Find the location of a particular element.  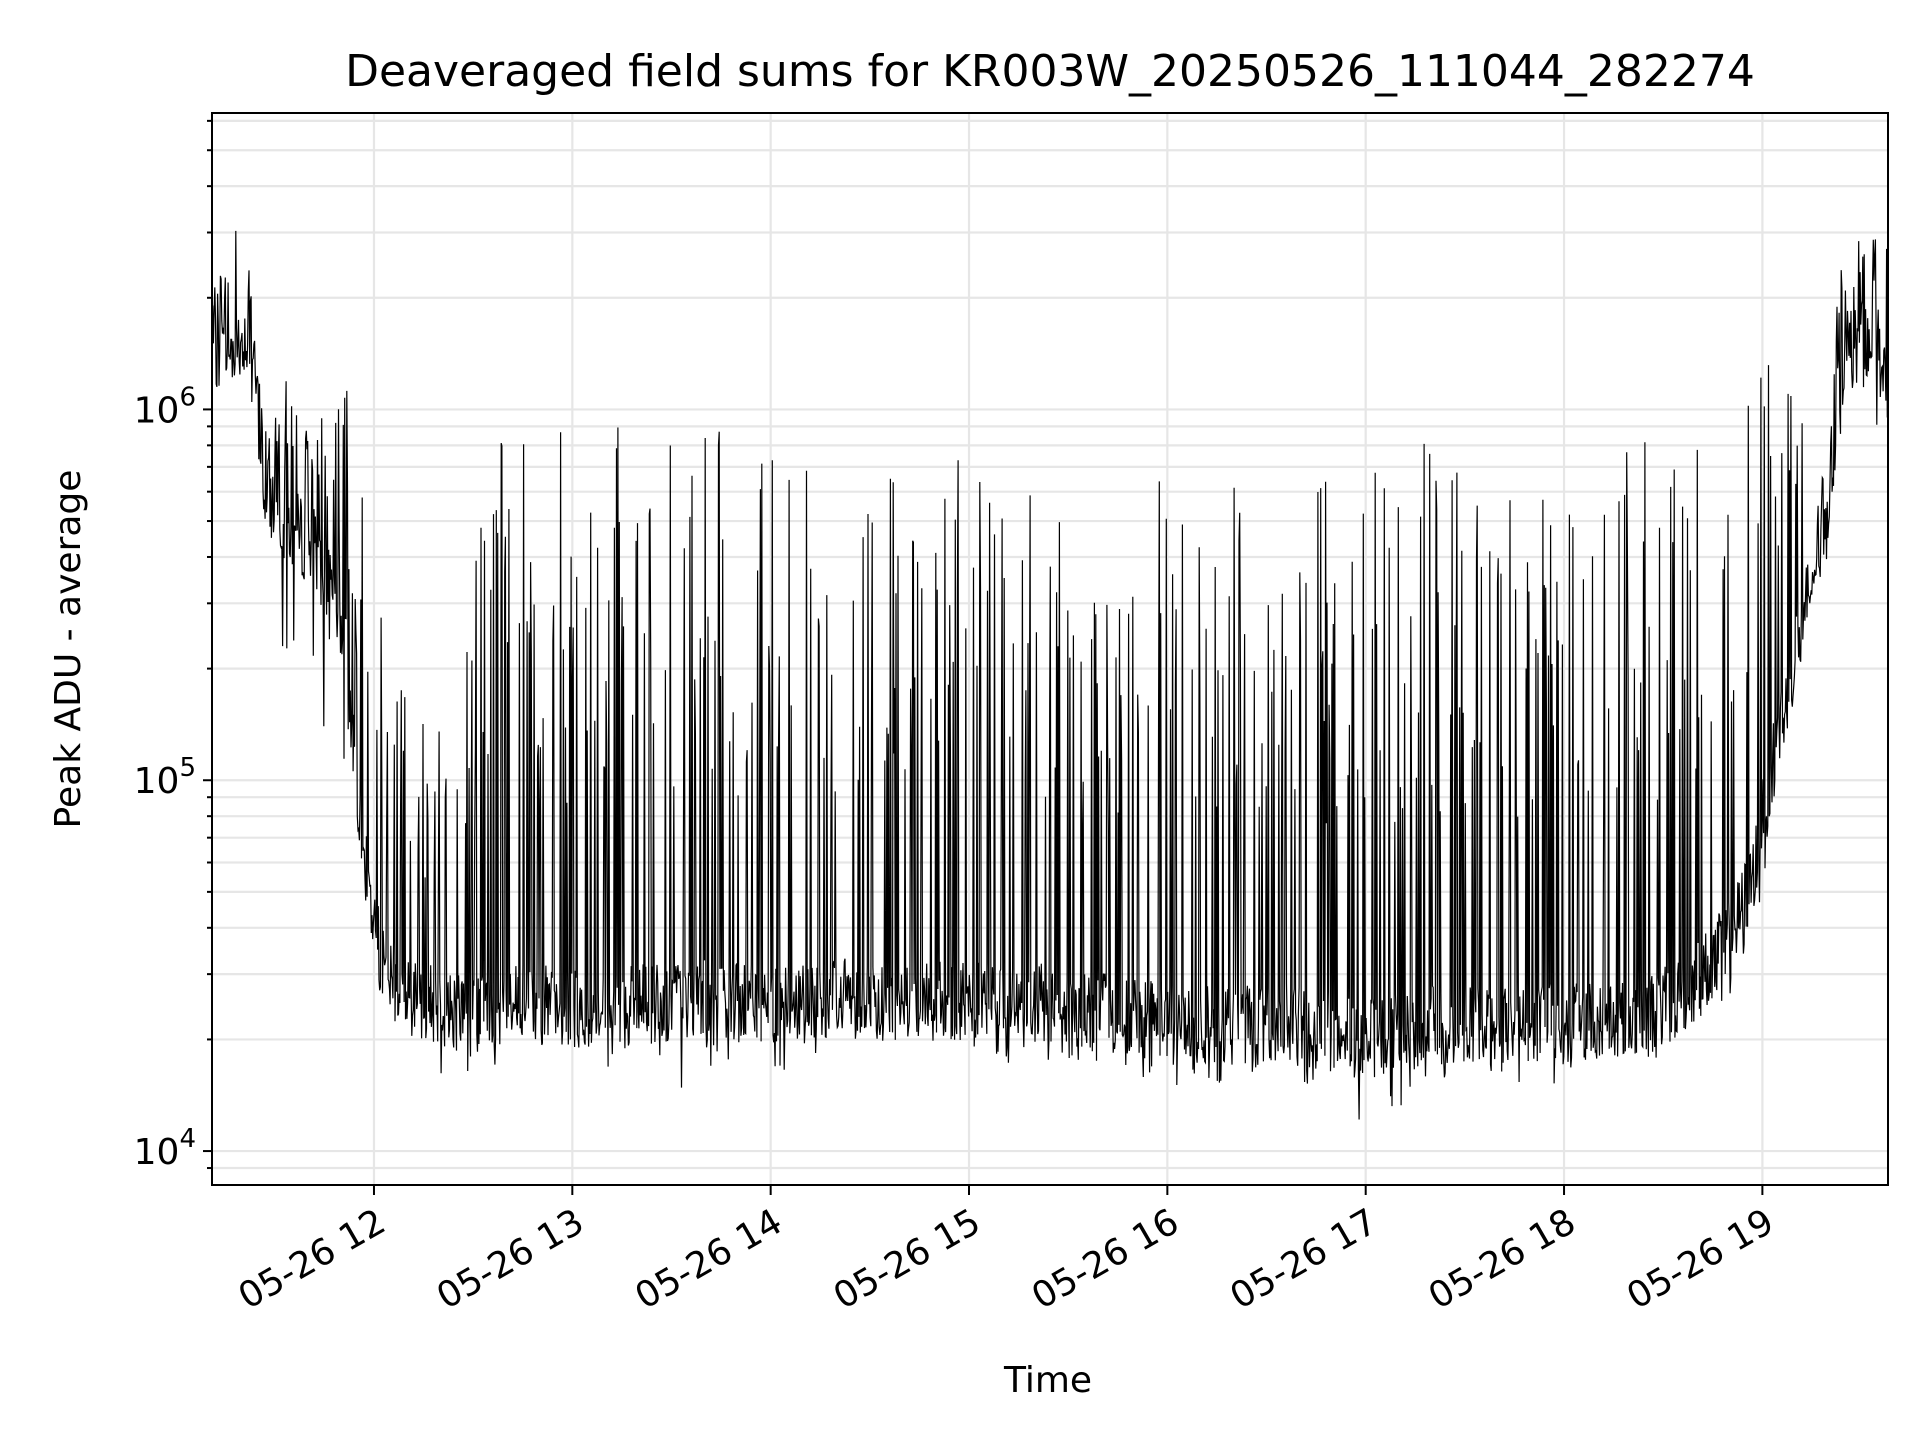

x-tick-label: 05-26 14 is located at coordinates (708, 1259).